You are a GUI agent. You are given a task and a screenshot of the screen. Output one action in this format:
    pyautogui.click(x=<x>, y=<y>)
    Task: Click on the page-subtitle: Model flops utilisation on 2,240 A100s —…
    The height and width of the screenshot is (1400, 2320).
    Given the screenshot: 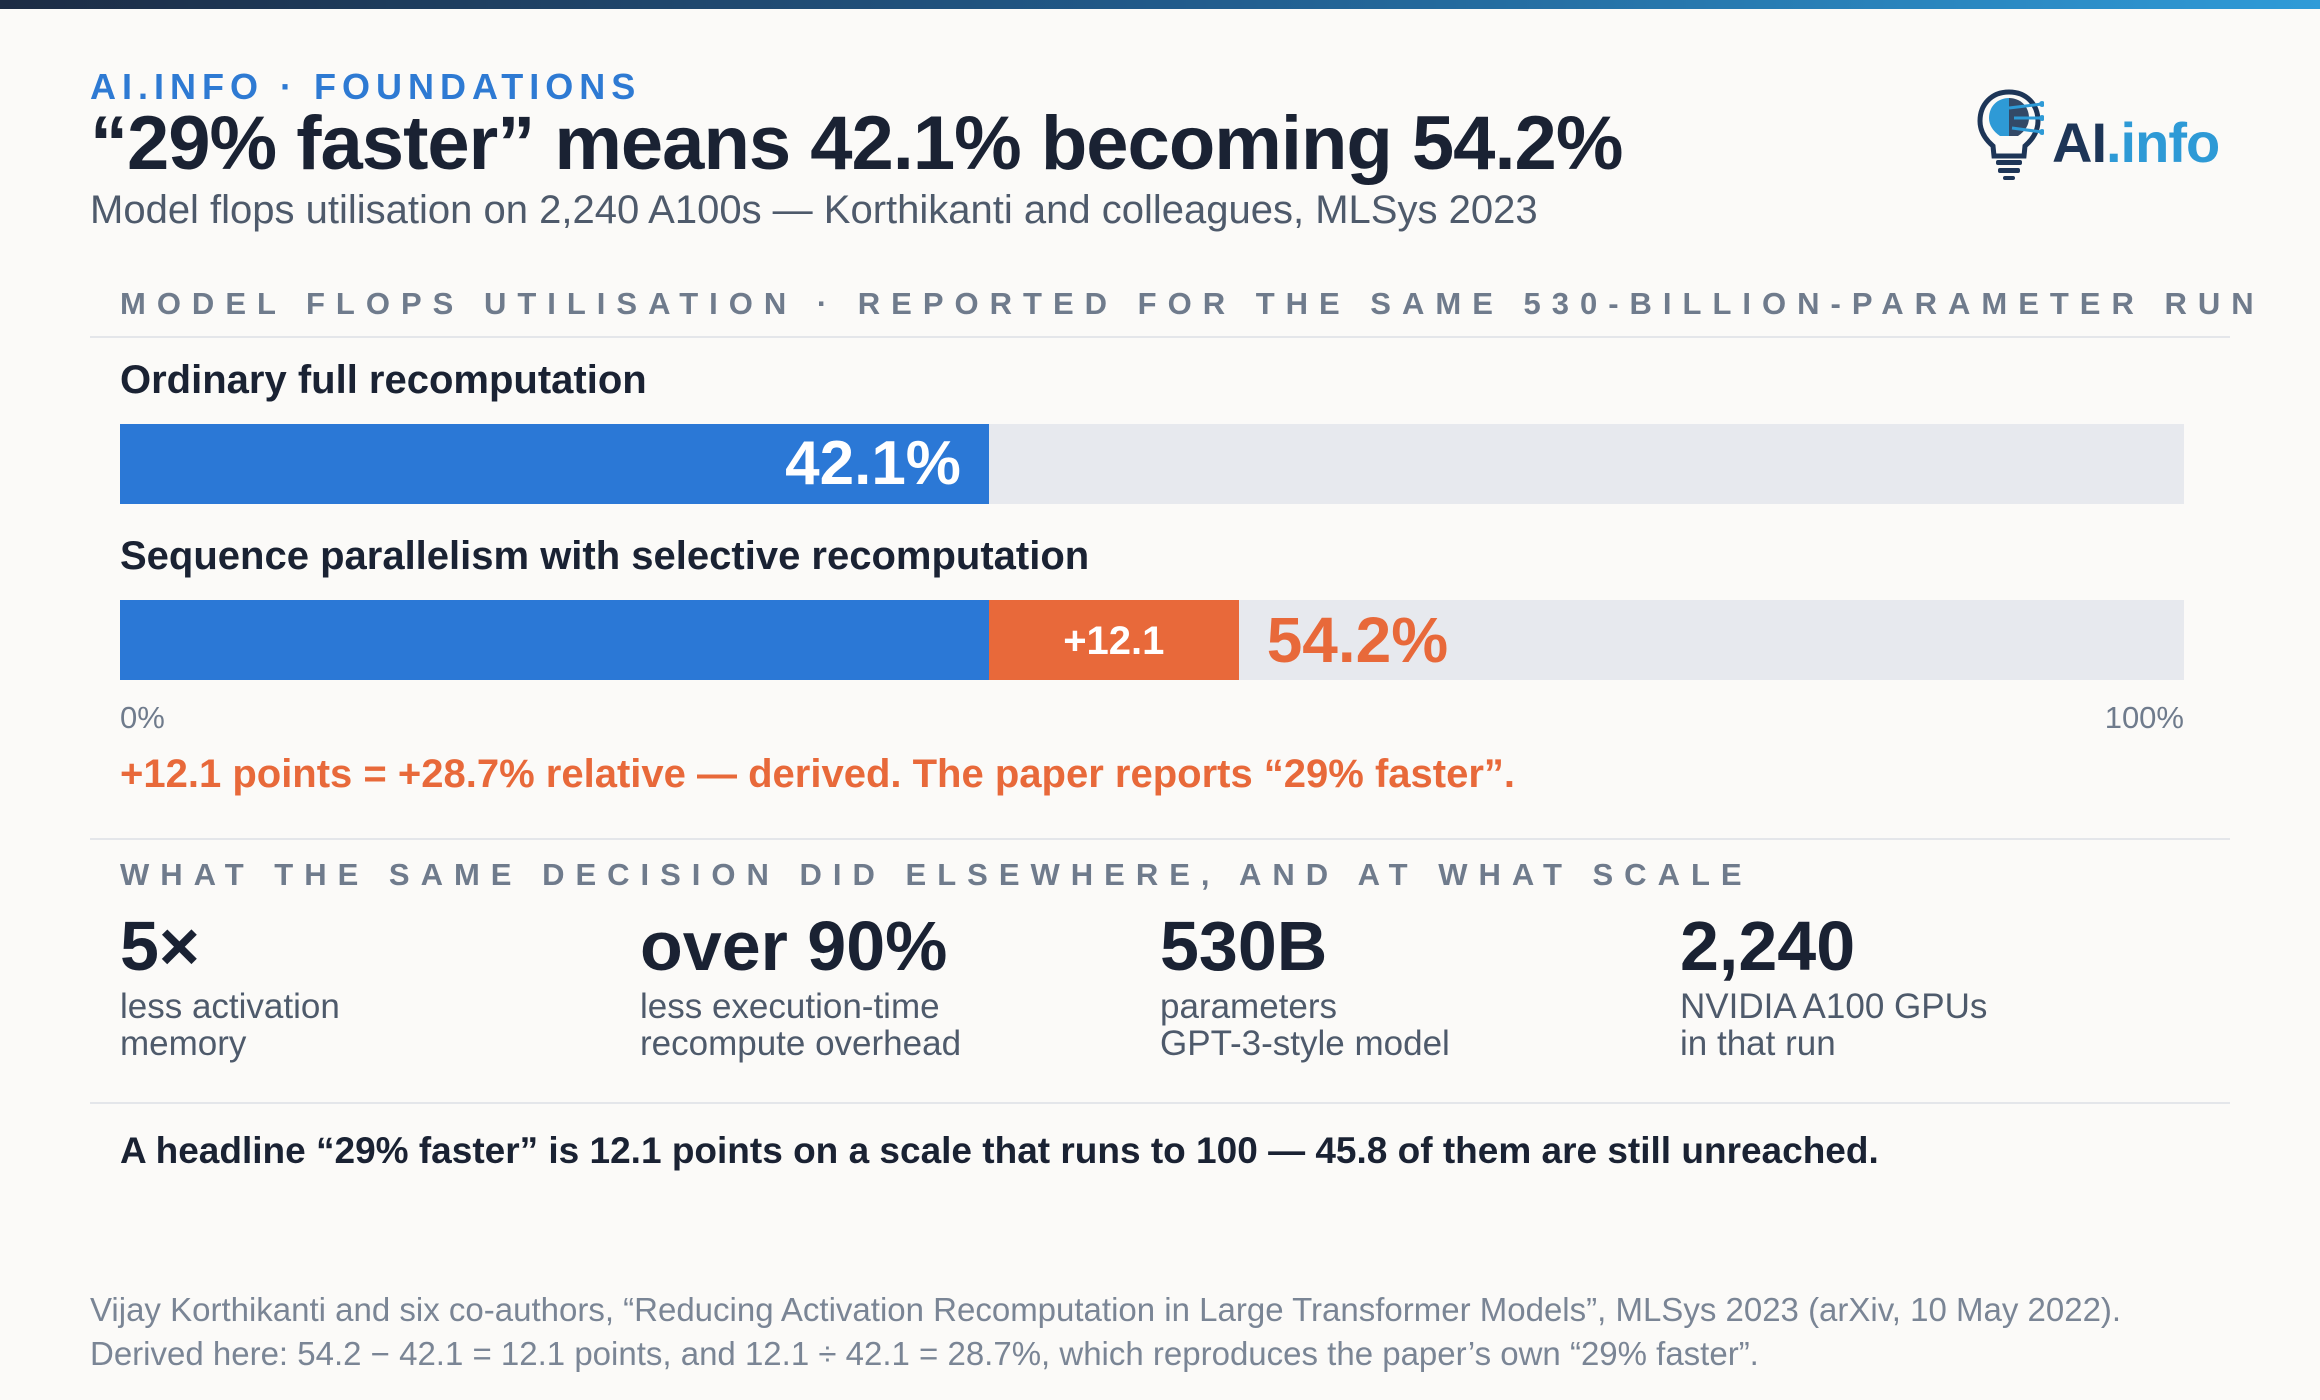 What is the action you would take?
    pyautogui.click(x=814, y=210)
    